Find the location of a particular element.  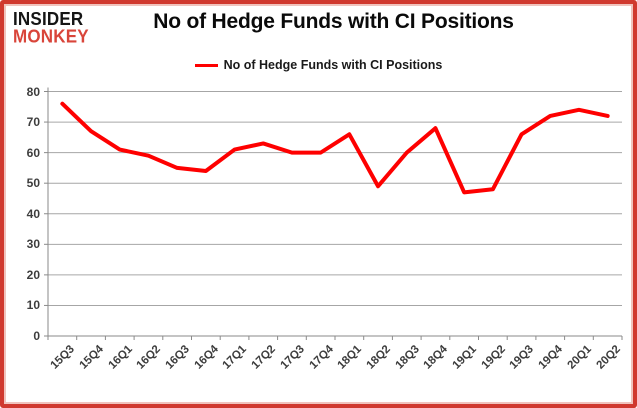

y-axis-label: 10 is located at coordinates (33, 305).